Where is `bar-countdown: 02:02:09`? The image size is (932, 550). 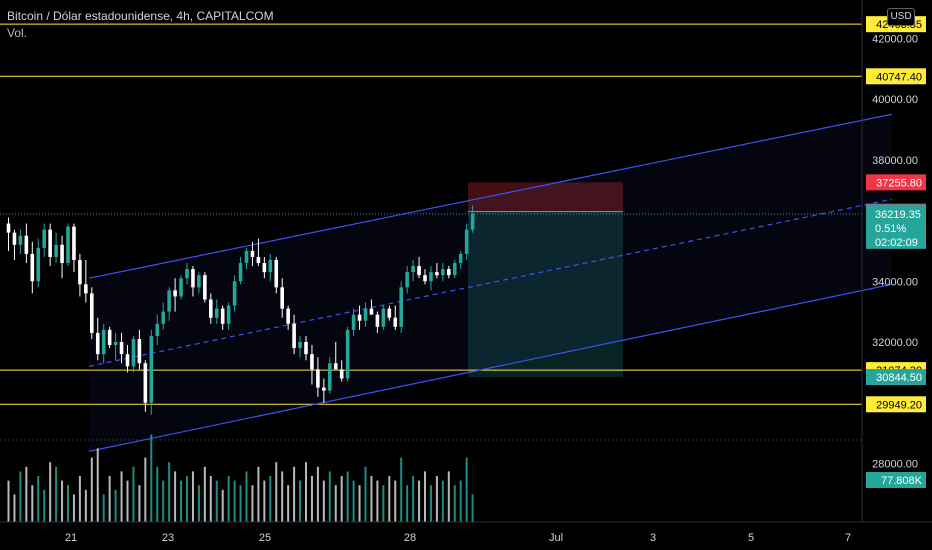
bar-countdown: 02:02:09 is located at coordinates (896, 243).